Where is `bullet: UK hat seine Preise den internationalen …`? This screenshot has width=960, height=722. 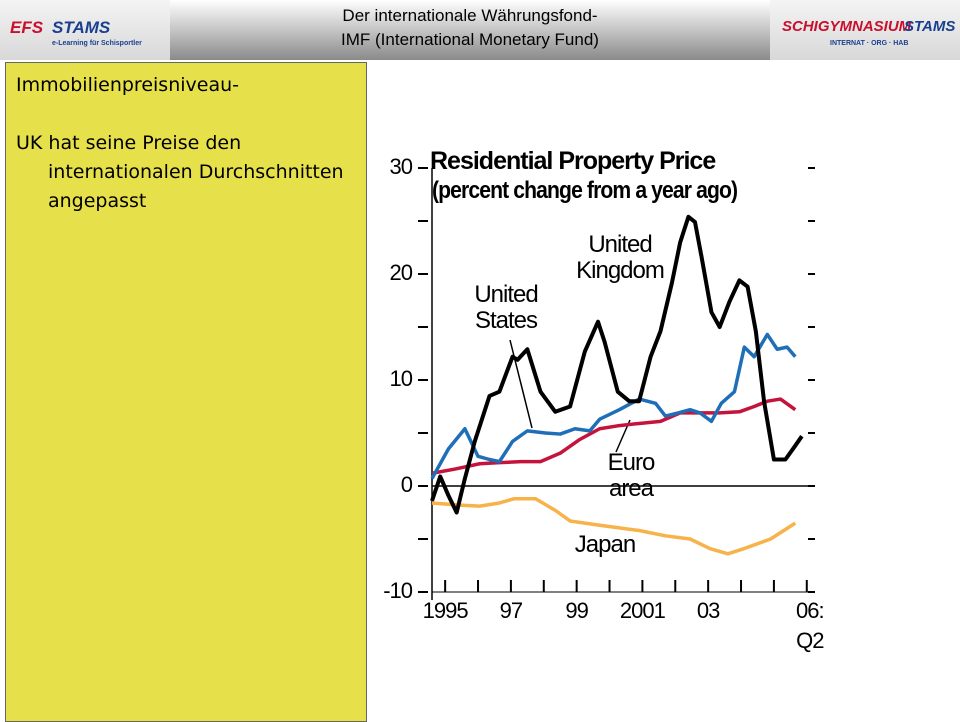 bullet: UK hat seine Preise den internationalen … is located at coordinates (180, 172).